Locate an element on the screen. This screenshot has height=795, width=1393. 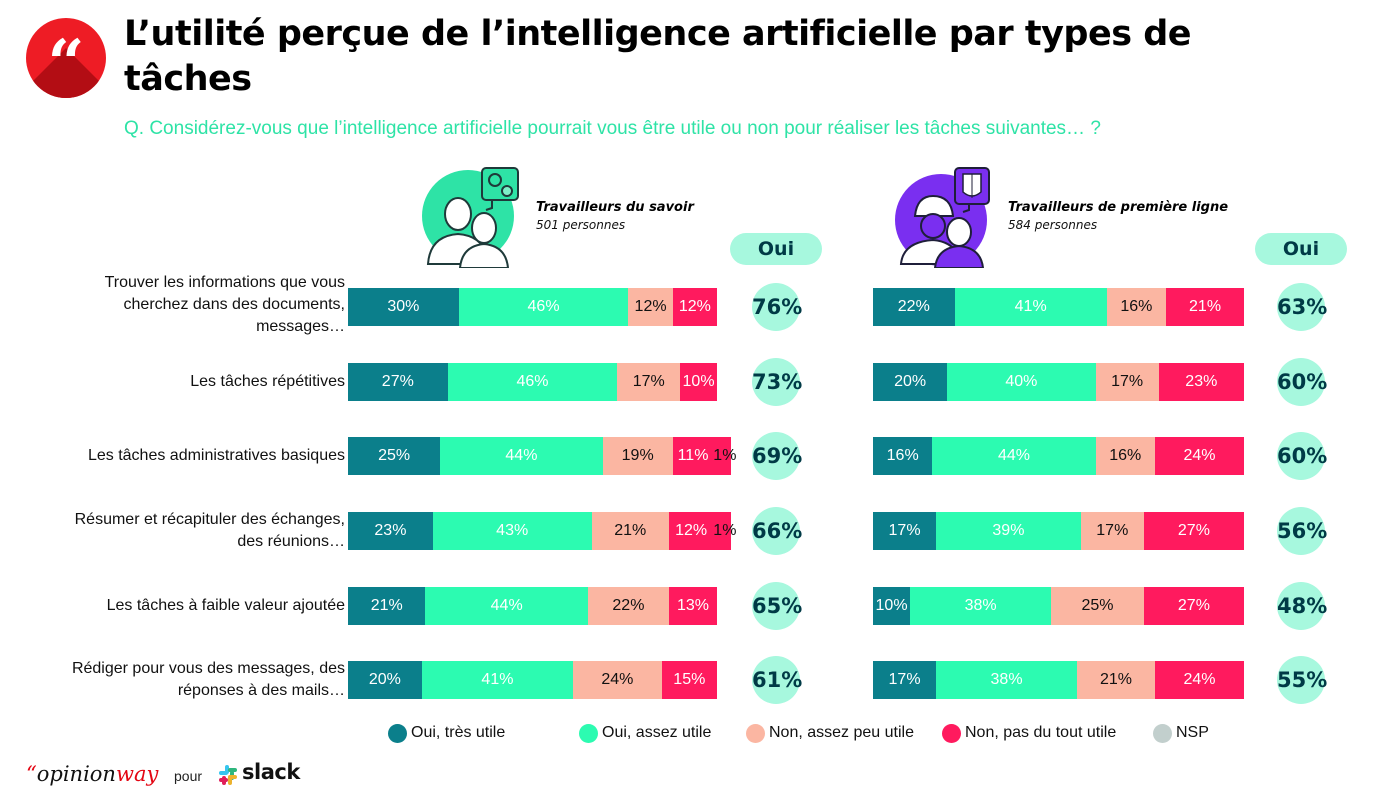
oui-total-badge: 73% is located at coordinates (777, 382).